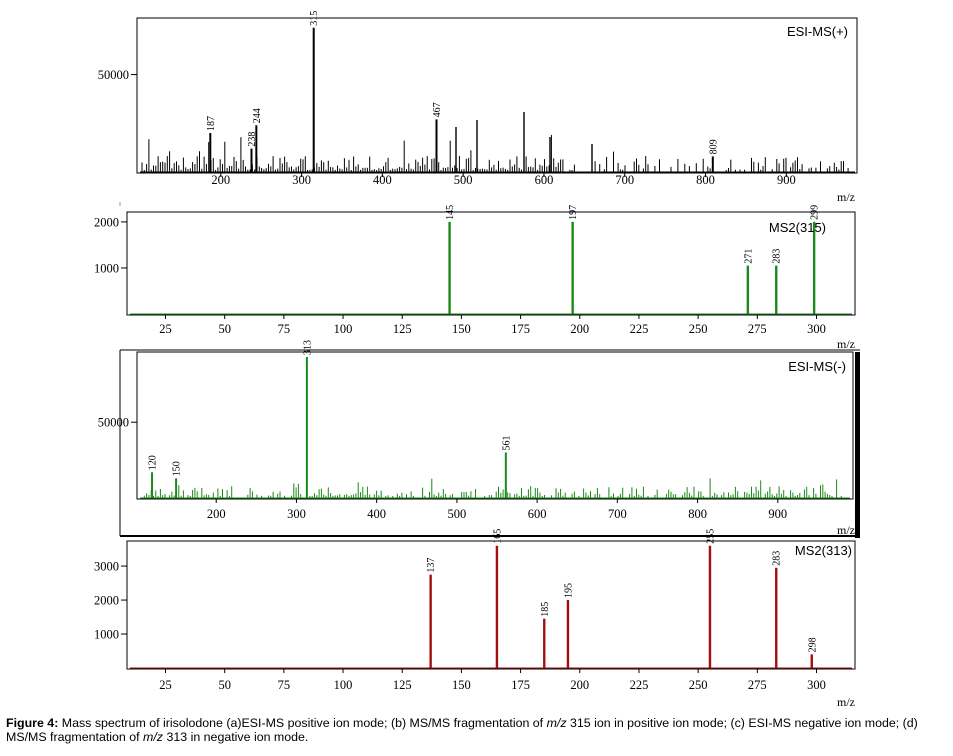  I want to click on peak-label-185: 185, so click(545, 609).